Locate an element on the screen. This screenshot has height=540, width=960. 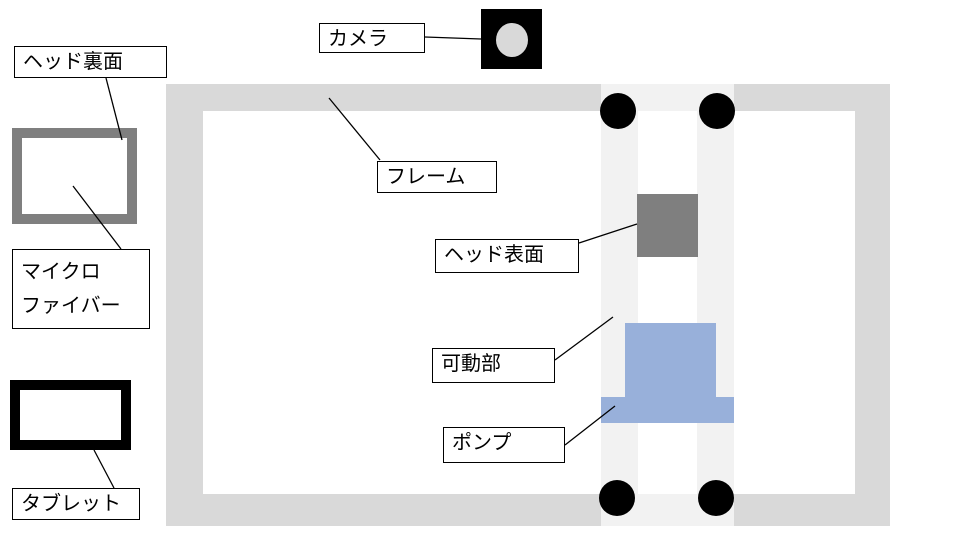
tablet is located at coordinates (70, 415).